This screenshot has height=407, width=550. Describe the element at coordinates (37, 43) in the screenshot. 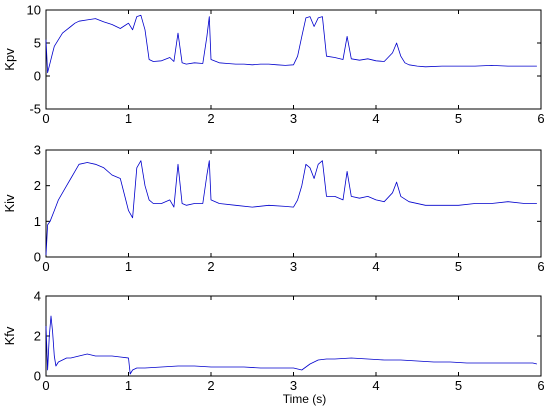

I see `y-tick-label: 5` at that location.